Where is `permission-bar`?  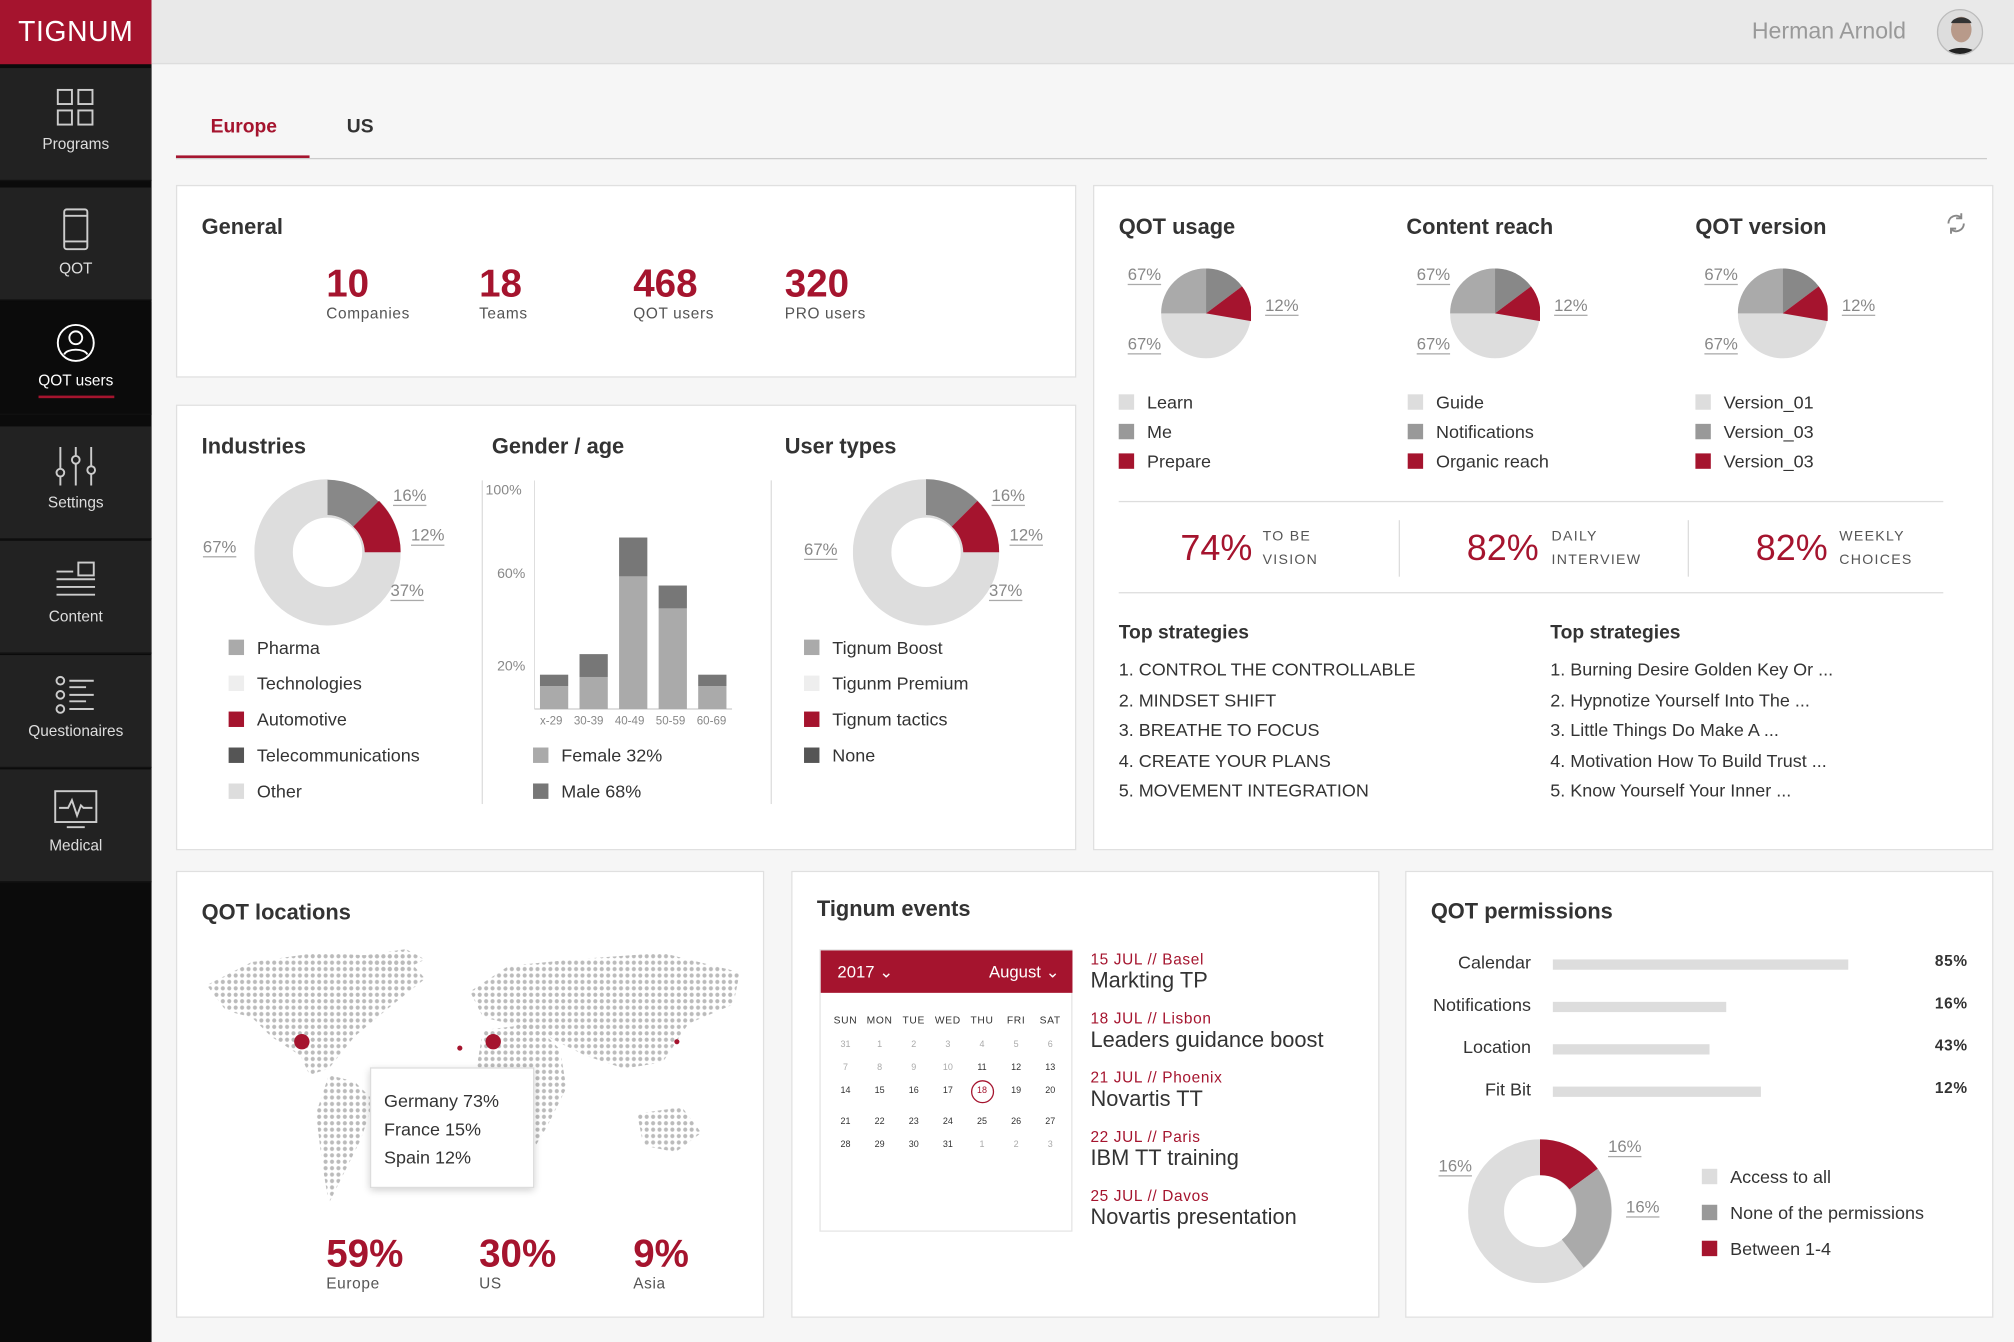
permission-bar is located at coordinates (1630, 1049).